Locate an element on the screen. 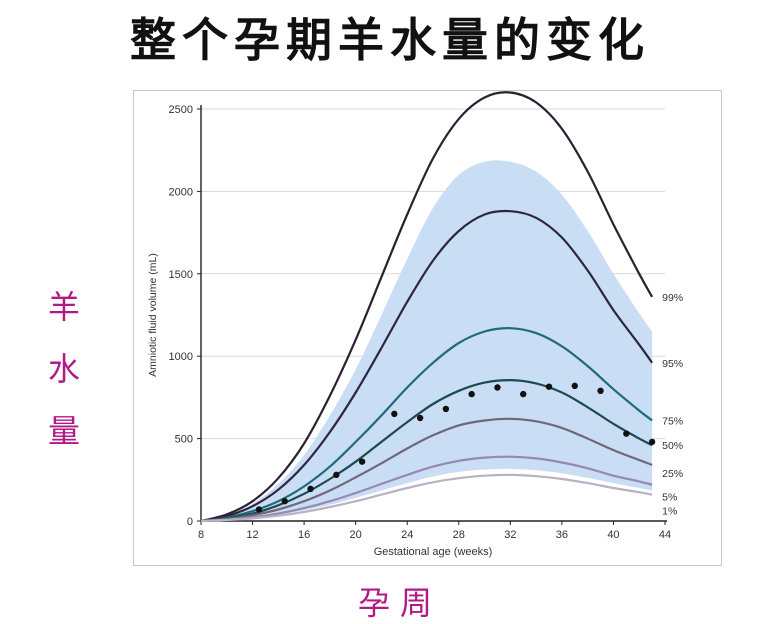 Image resolution: width=780 pixels, height=624 pixels. y-axis-title: Amniotic fluid volume (mL) is located at coordinates (153, 315).